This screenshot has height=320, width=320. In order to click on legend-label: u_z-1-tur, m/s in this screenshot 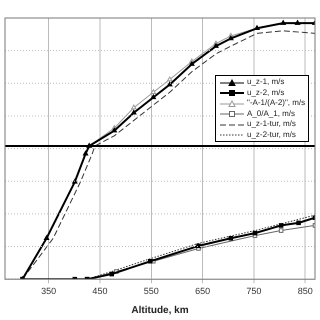, I will do `click(271, 124)`.